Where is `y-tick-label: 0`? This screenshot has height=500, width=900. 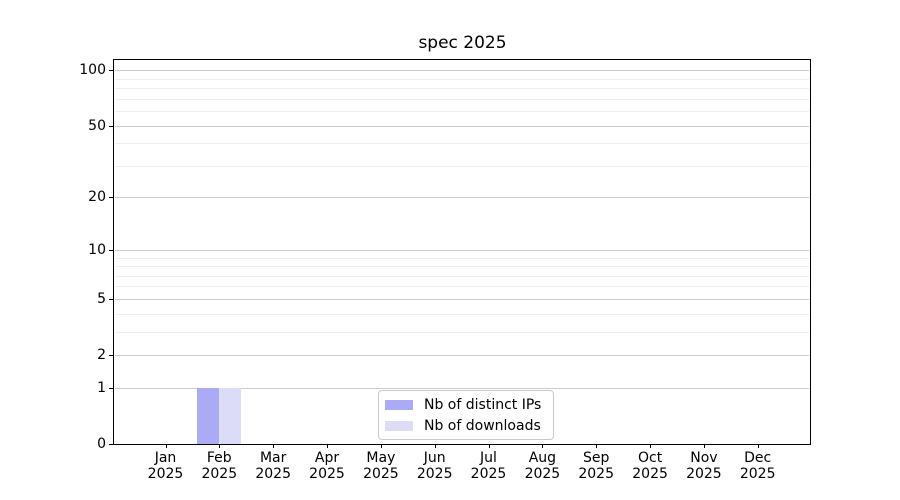
y-tick-label: 0 is located at coordinates (101, 444).